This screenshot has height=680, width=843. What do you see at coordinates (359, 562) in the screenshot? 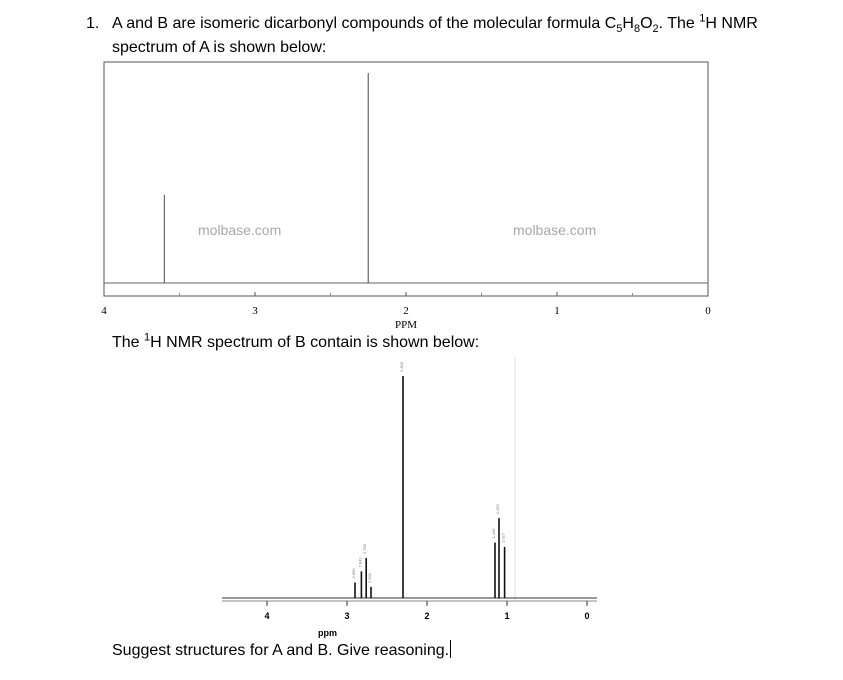
I see `spectrum-b-peak-label-1: 2.841` at bounding box center [359, 562].